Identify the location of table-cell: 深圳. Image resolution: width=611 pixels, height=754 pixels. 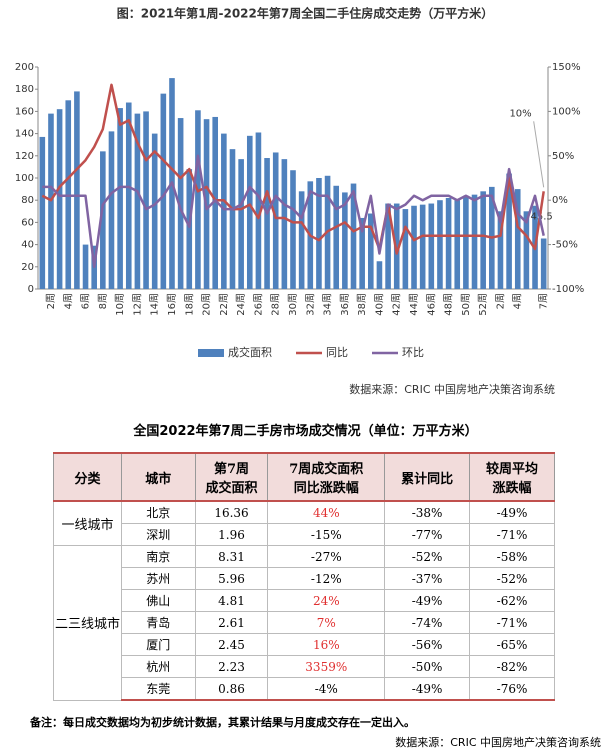
(158, 534).